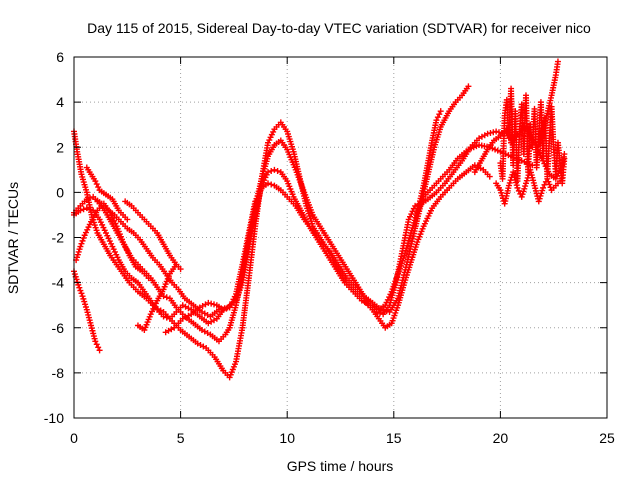  What do you see at coordinates (54, 237) in the screenshot?
I see `y-tick-labels: -10 -8 -6 -4 -2 0 2 4 6` at bounding box center [54, 237].